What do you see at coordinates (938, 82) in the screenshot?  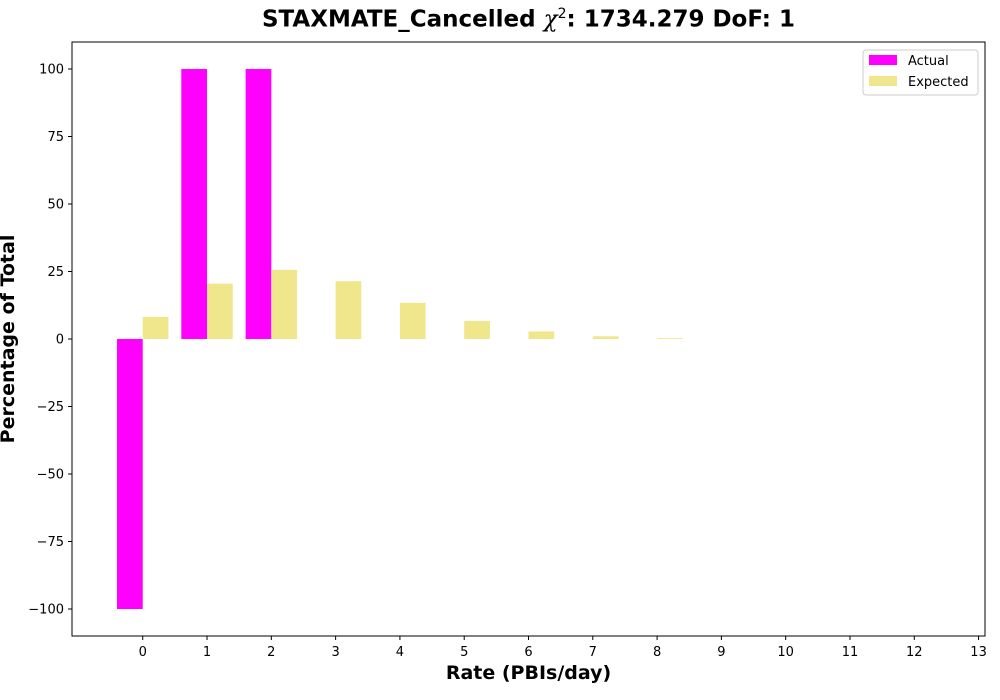 I see `legend-label-expected: Expected` at bounding box center [938, 82].